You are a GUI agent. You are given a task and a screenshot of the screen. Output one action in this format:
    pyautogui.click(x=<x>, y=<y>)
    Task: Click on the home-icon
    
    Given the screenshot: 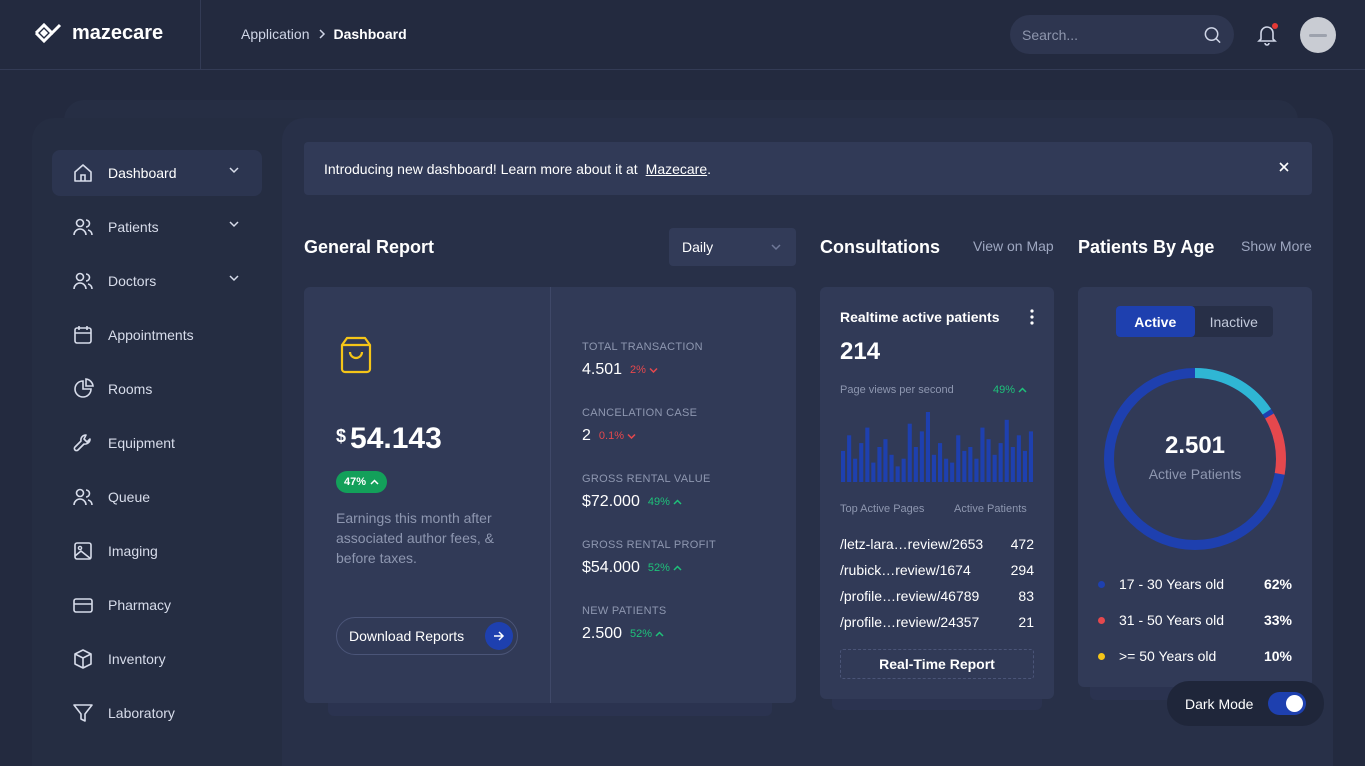 What is the action you would take?
    pyautogui.click(x=83, y=173)
    